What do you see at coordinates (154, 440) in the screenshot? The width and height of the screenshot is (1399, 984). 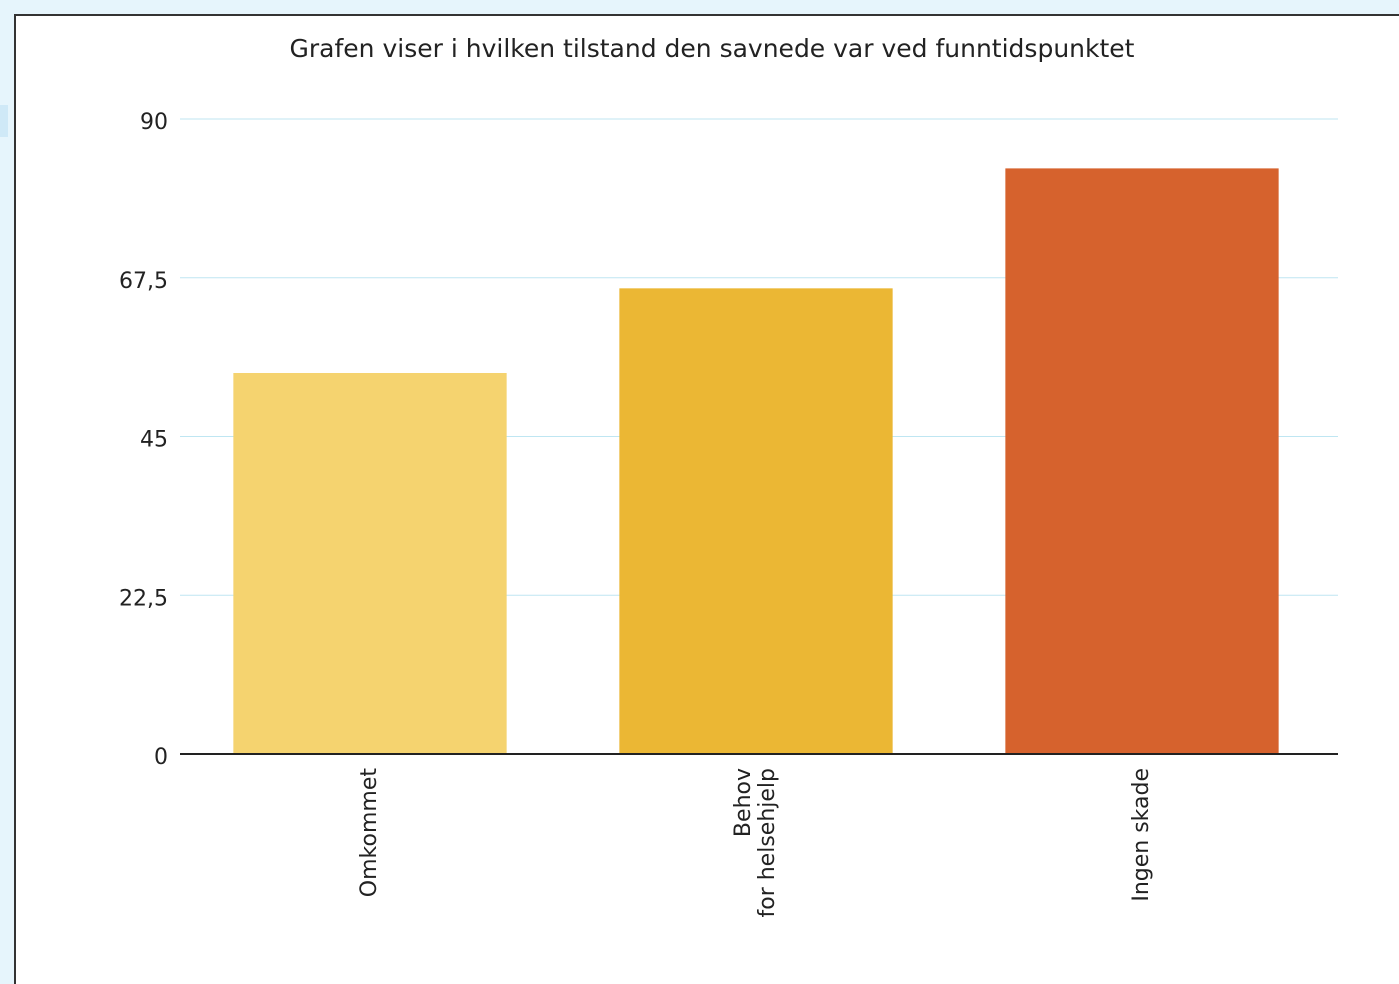 I see `y-tick-label: 45` at bounding box center [154, 440].